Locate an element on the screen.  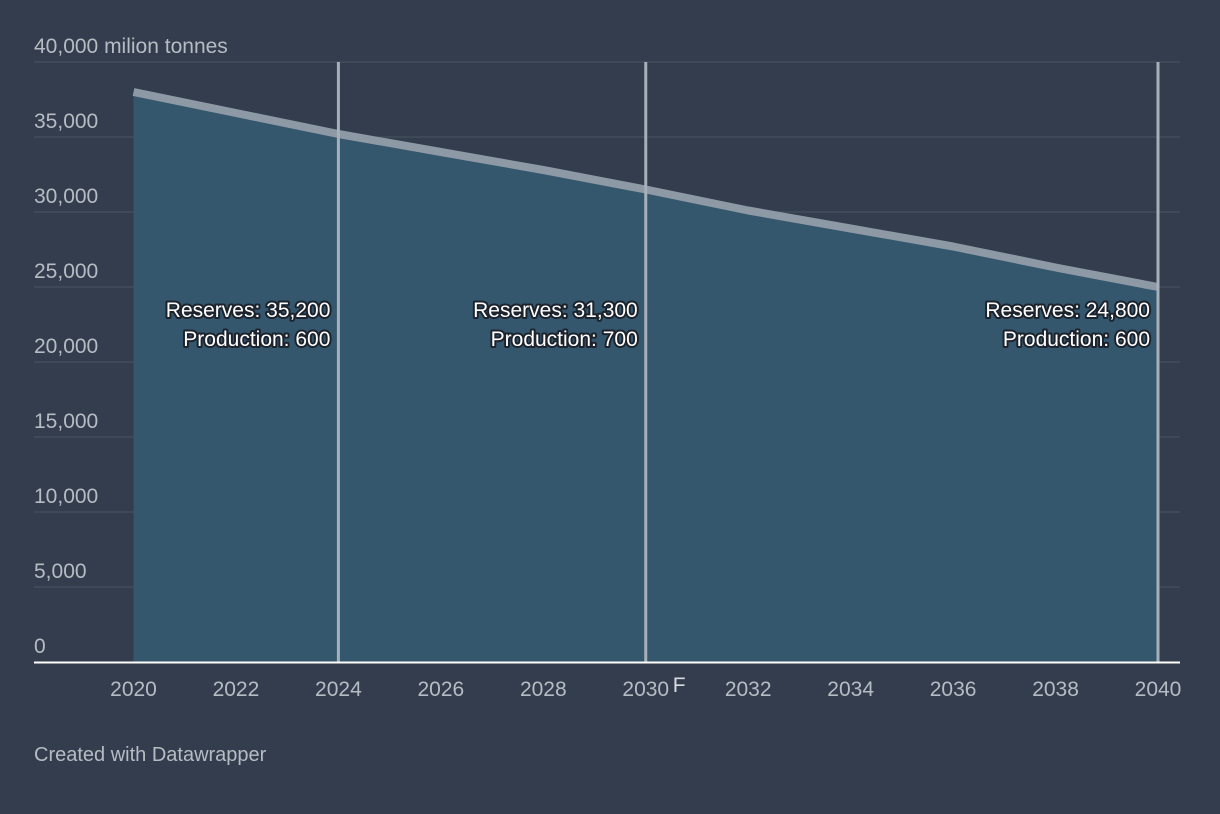
y-tick-label: 5,000 is located at coordinates (60, 571).